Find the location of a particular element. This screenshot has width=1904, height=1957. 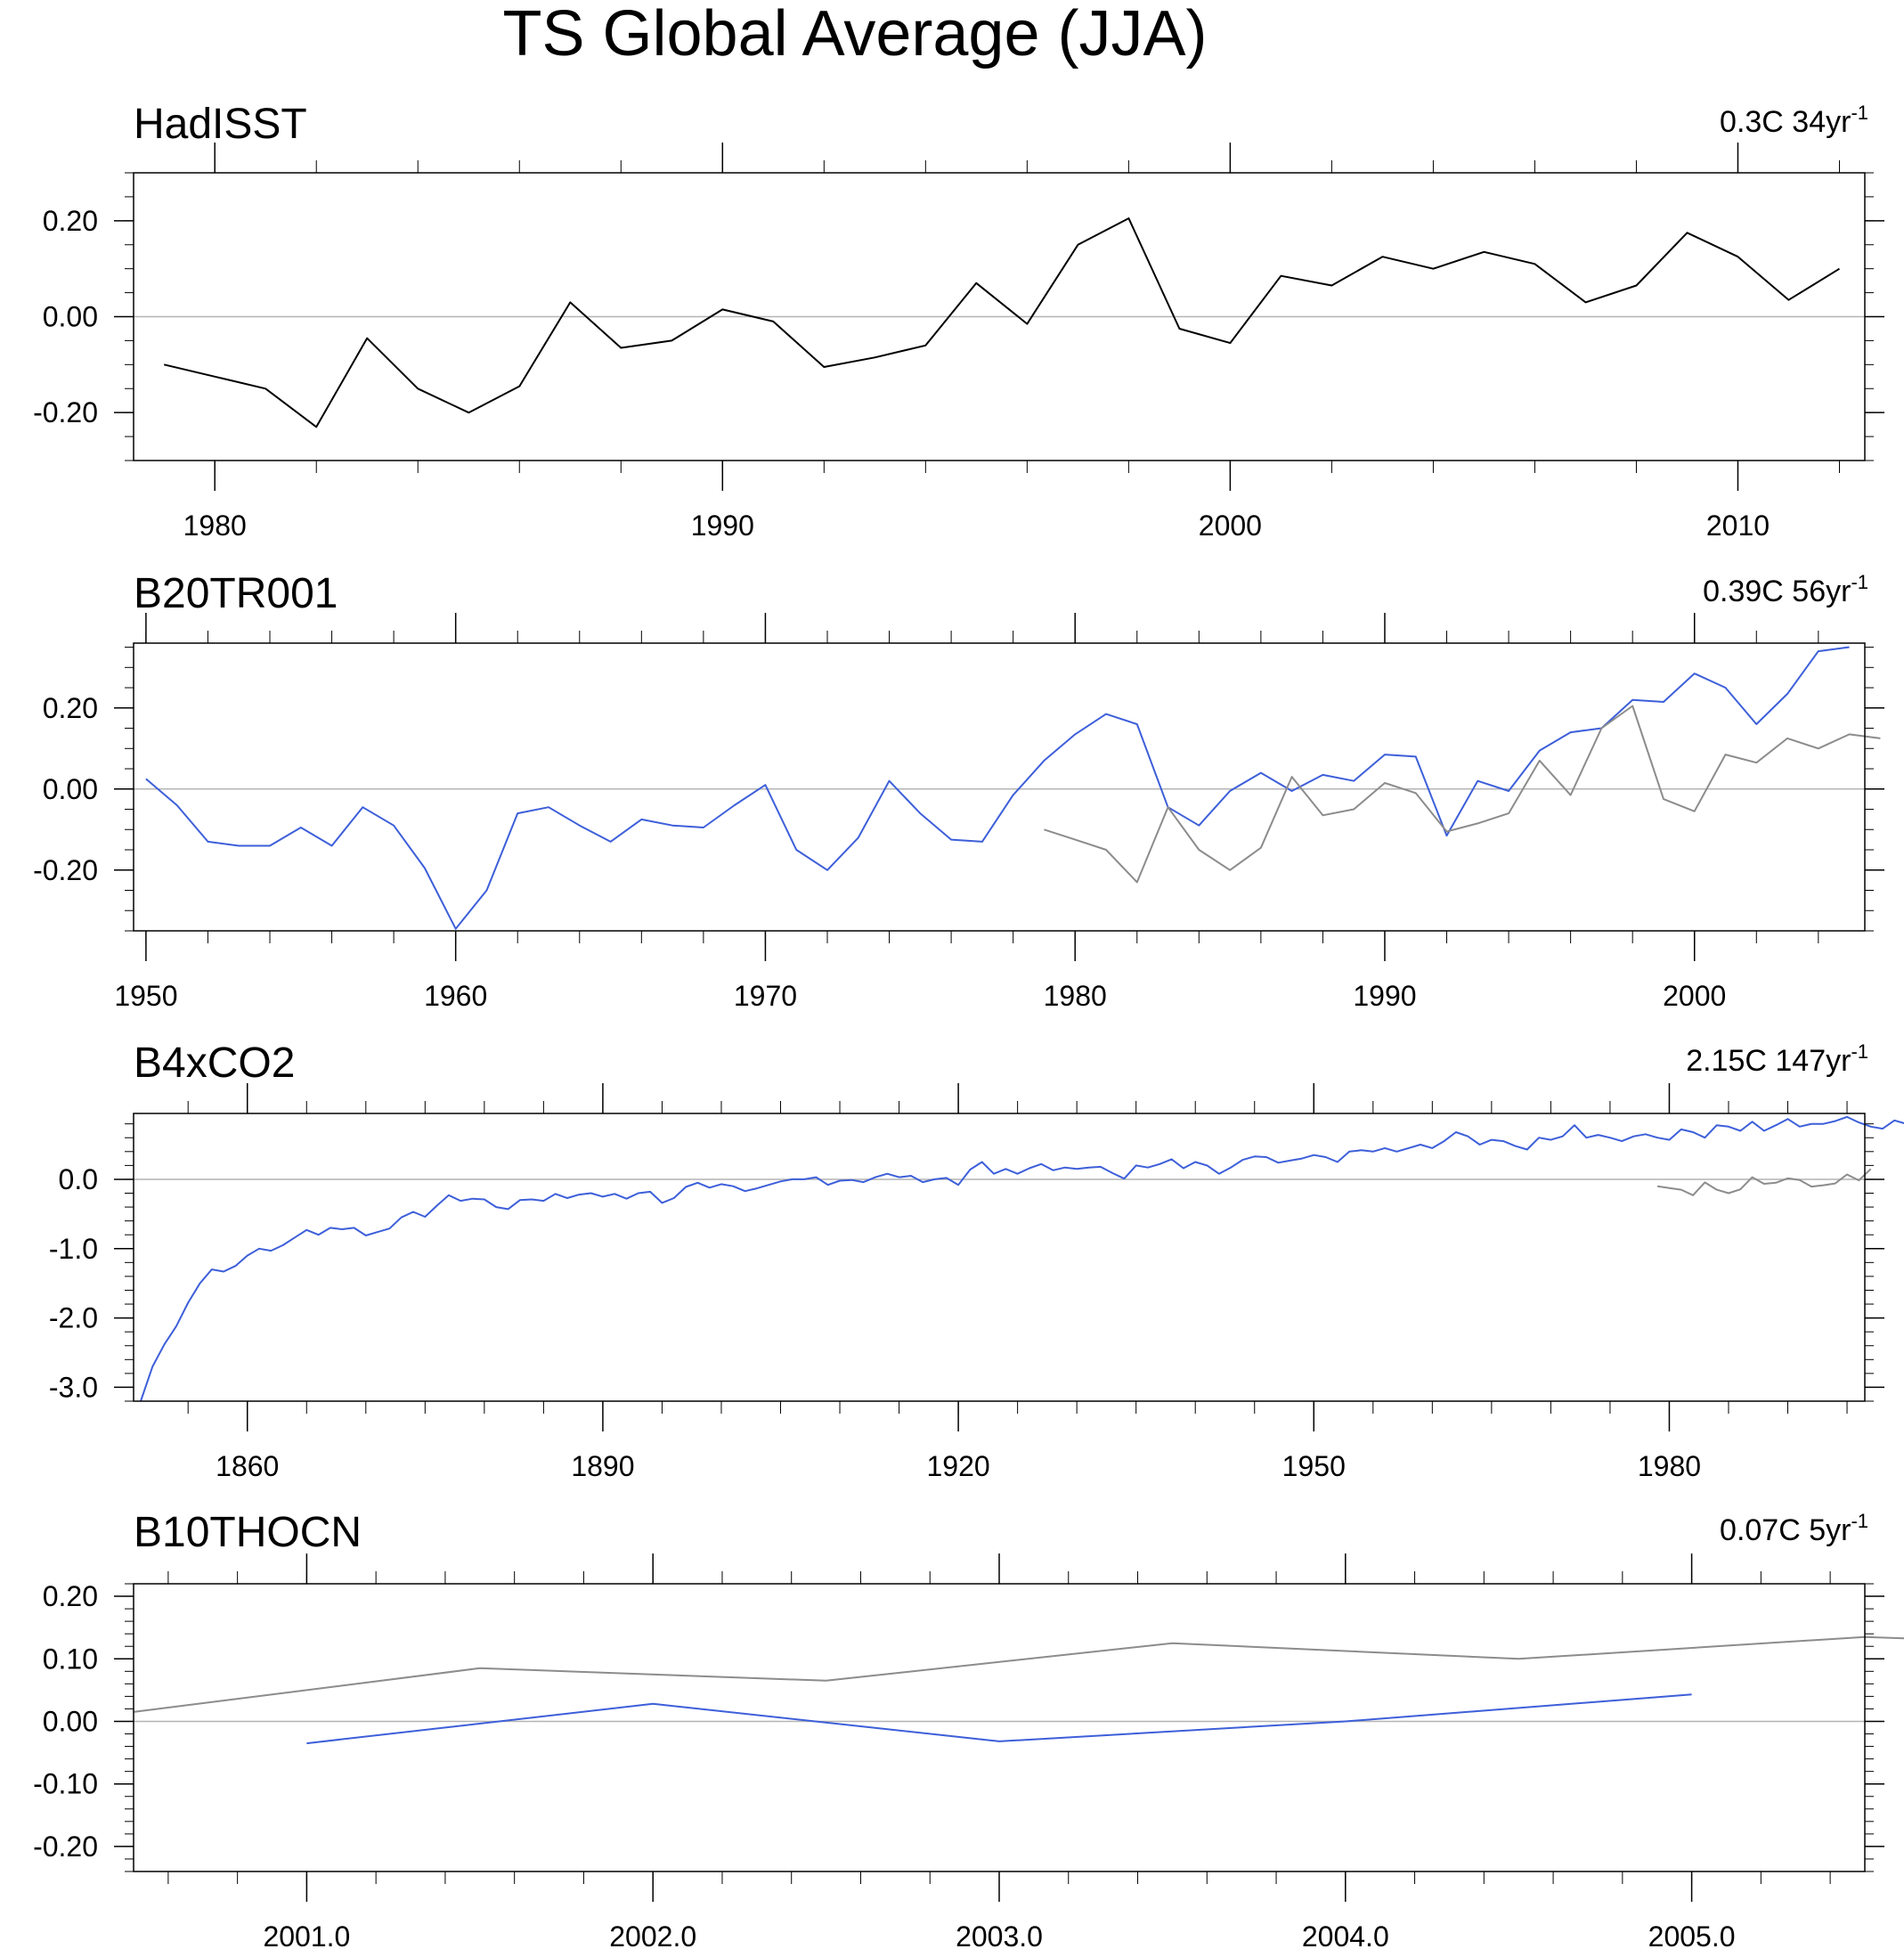

figure-title: TS Global Average (JJA) is located at coordinates (854, 34).